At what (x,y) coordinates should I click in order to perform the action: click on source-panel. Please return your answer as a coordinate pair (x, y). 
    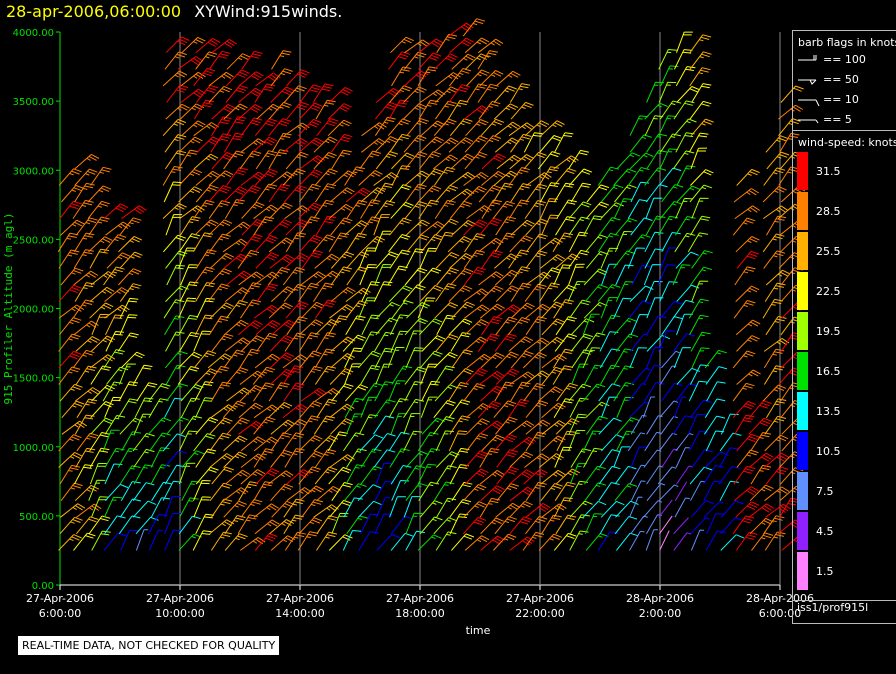
    Looking at the image, I should click on (844, 612).